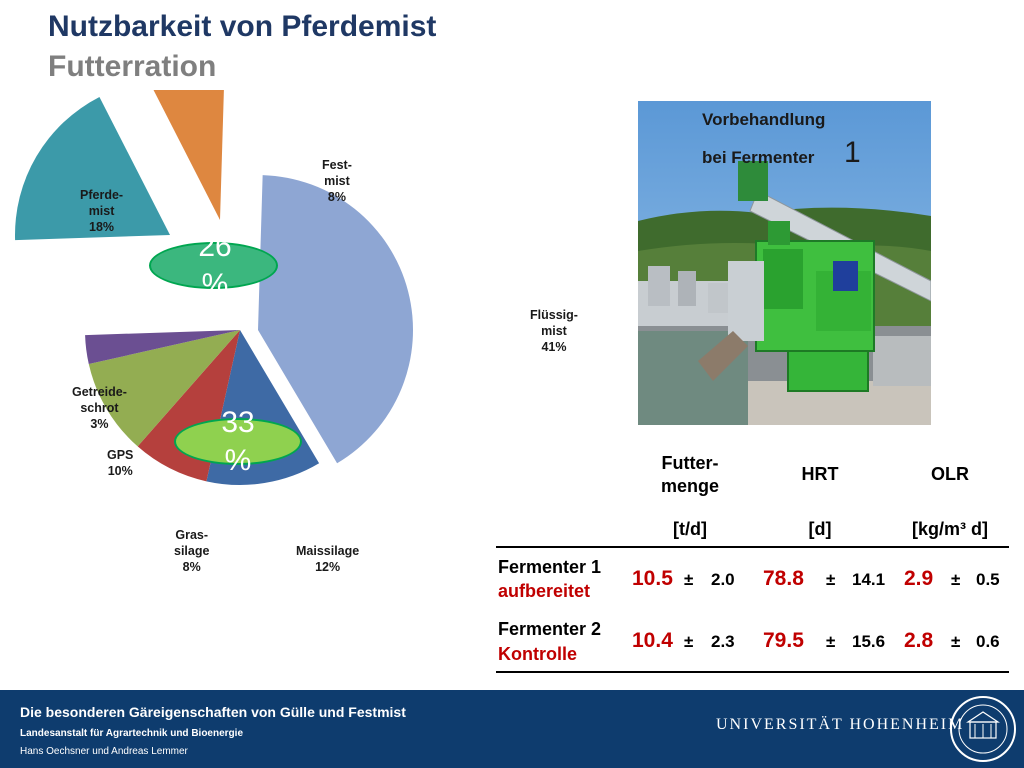  What do you see at coordinates (783, 578) in the screenshot?
I see `hrt-value: 78.8` at bounding box center [783, 578].